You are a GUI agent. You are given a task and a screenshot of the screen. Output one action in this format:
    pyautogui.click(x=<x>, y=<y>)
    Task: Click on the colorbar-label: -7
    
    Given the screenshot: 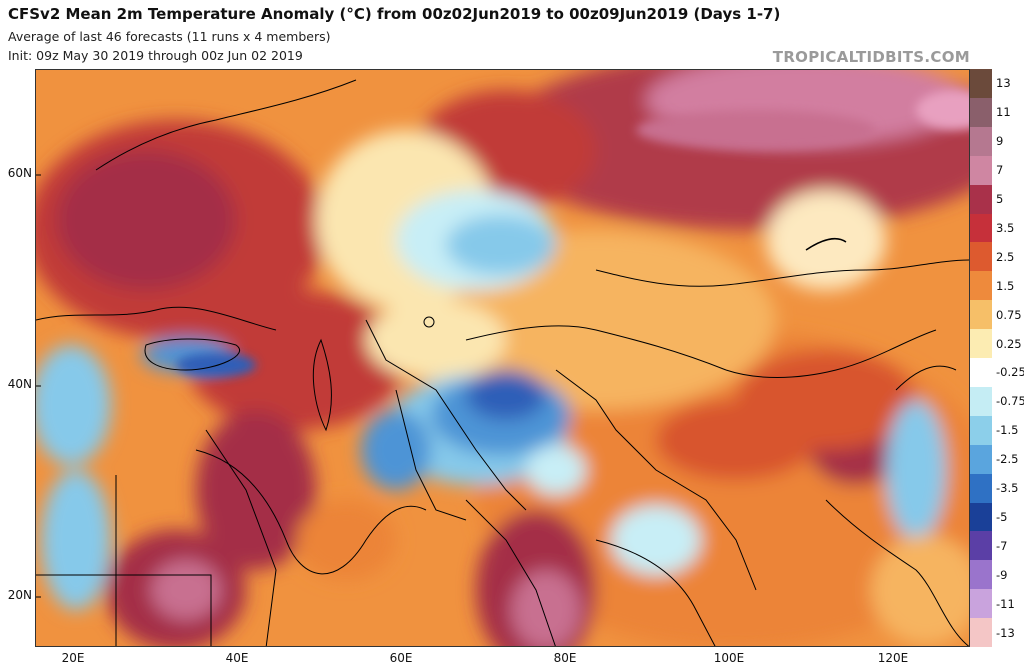 What is the action you would take?
    pyautogui.click(x=1002, y=545)
    